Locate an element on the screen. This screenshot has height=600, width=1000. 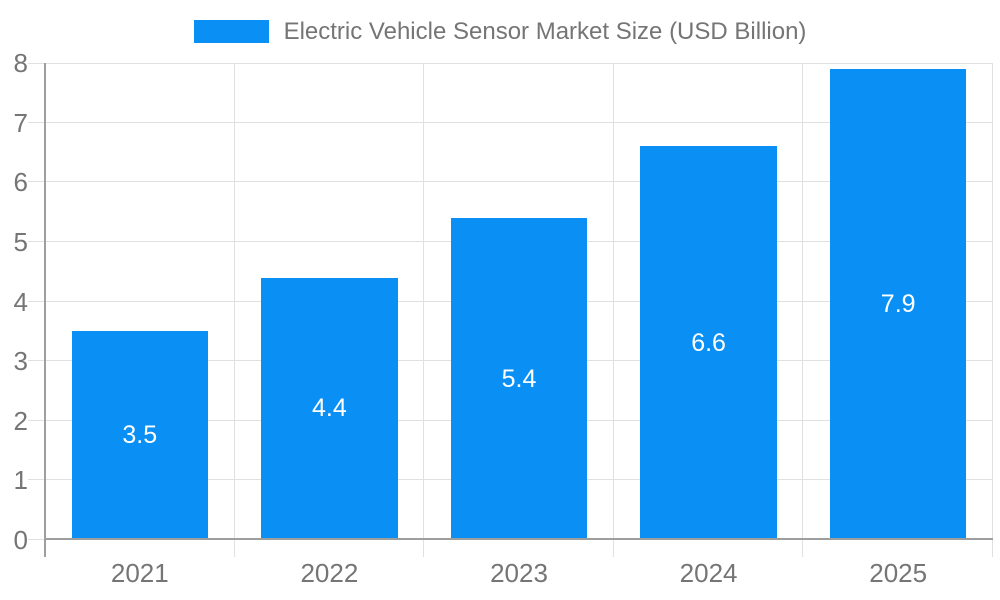
bar-2024: 6.6 is located at coordinates (708, 343).